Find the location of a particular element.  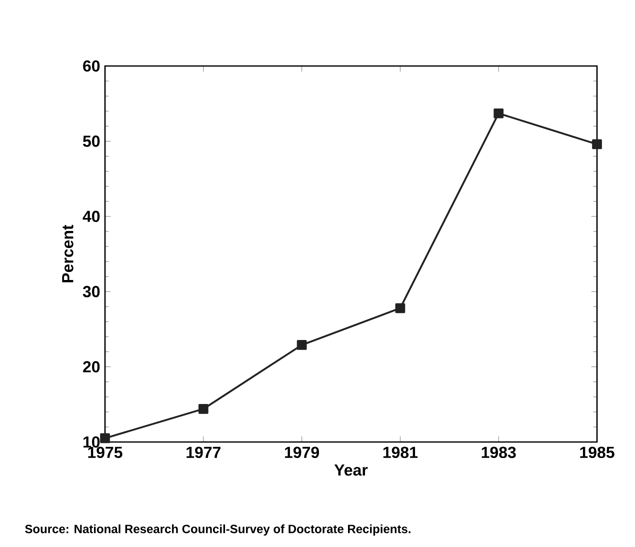

y-tick-label: 20 is located at coordinates (91, 366).